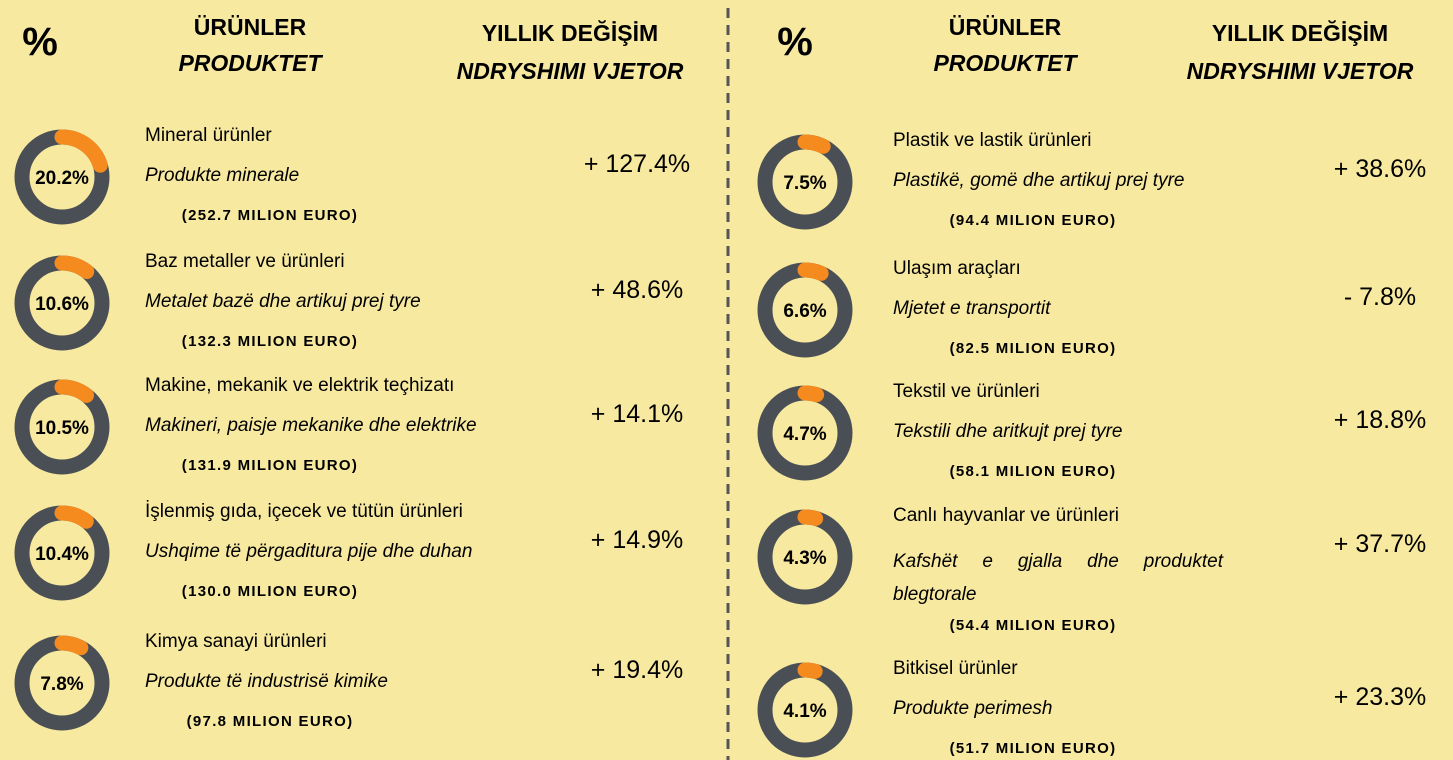 The width and height of the screenshot is (1453, 760). What do you see at coordinates (222, 175) in the screenshot?
I see `name-sq: Produkte minerale` at bounding box center [222, 175].